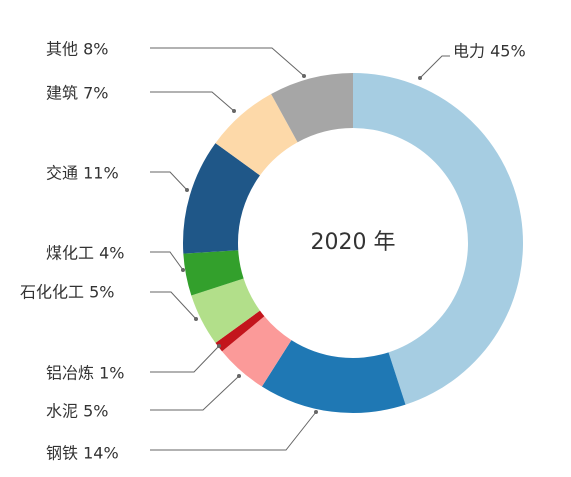  Describe the element at coordinates (85, 253) in the screenshot. I see `slice-label-6: 煤化工 4%` at that location.